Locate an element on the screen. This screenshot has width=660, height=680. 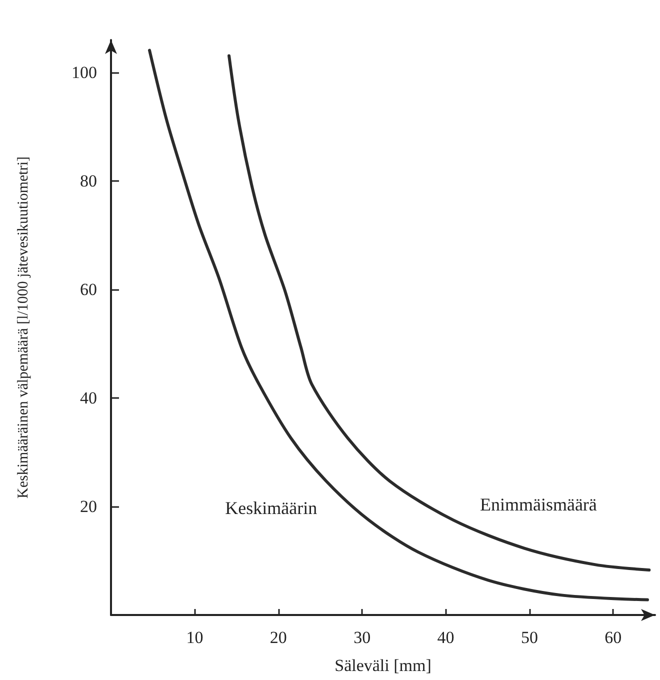
y-tick-label: 80 is located at coordinates (88, 181).